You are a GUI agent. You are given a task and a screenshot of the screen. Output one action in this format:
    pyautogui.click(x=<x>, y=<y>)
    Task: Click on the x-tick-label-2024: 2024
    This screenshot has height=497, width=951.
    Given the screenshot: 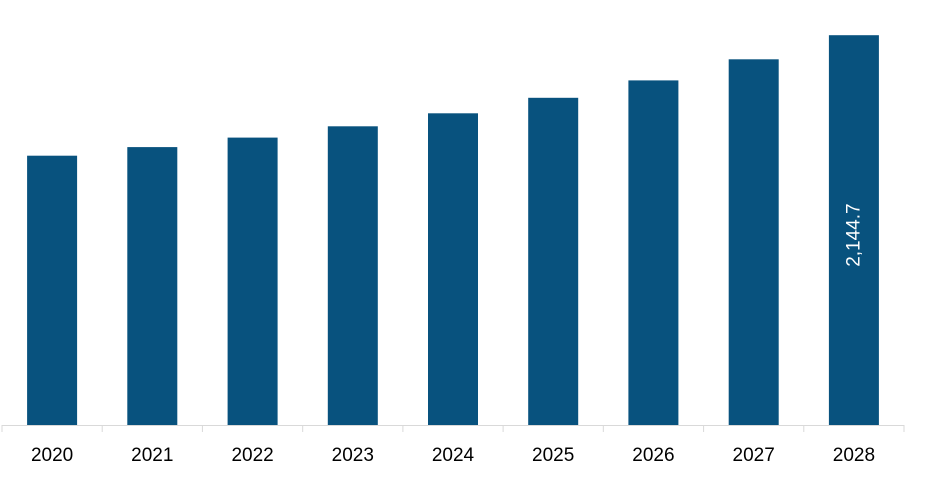 What is the action you would take?
    pyautogui.click(x=453, y=455)
    